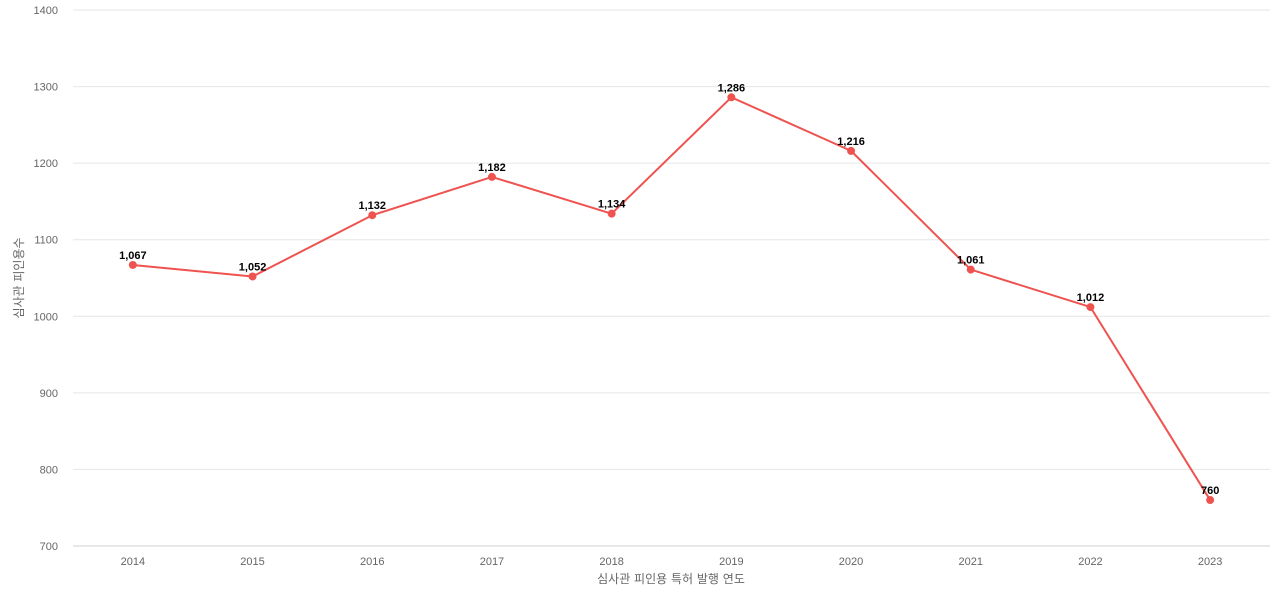  What do you see at coordinates (851, 562) in the screenshot?
I see `x-tick-label: 2020` at bounding box center [851, 562].